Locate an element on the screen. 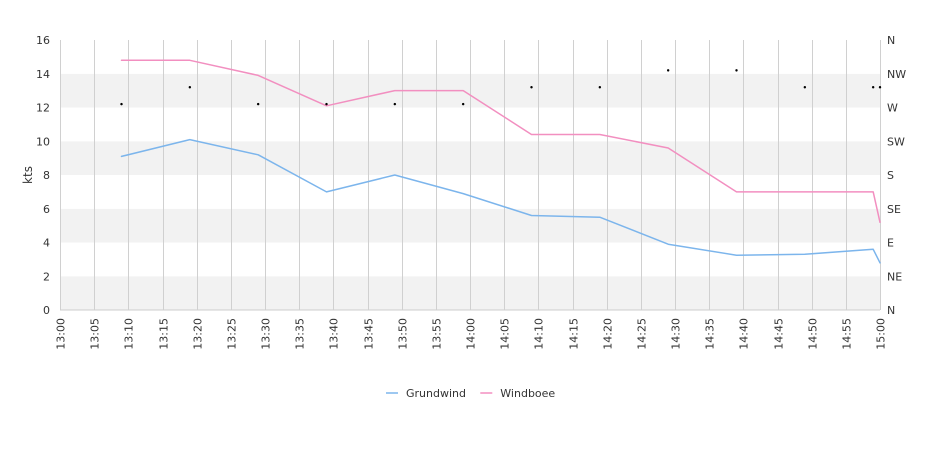  x-tick-label: 13:35 is located at coordinates (300, 334).